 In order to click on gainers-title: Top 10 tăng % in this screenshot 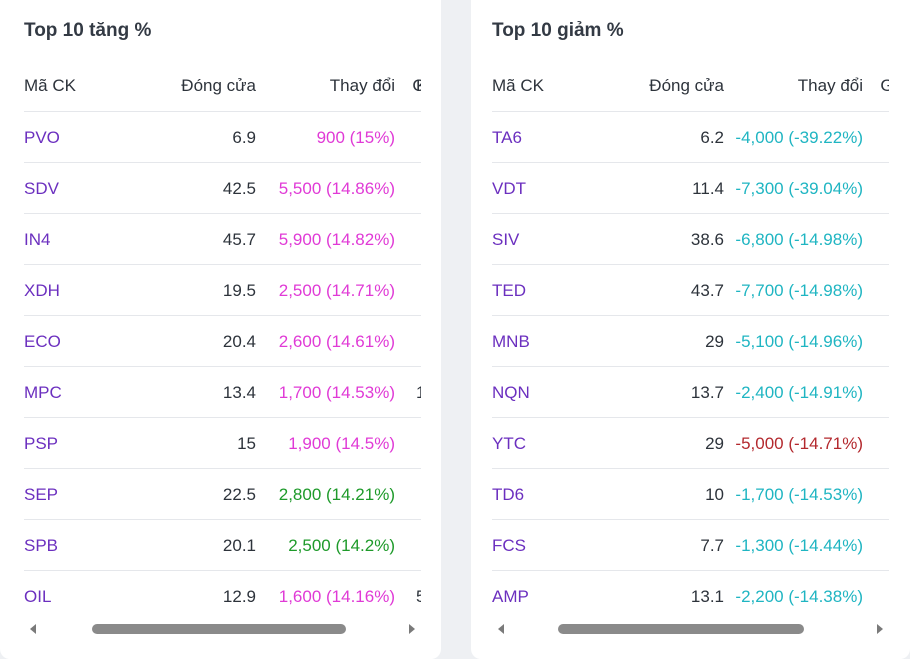, I will do `click(88, 30)`.